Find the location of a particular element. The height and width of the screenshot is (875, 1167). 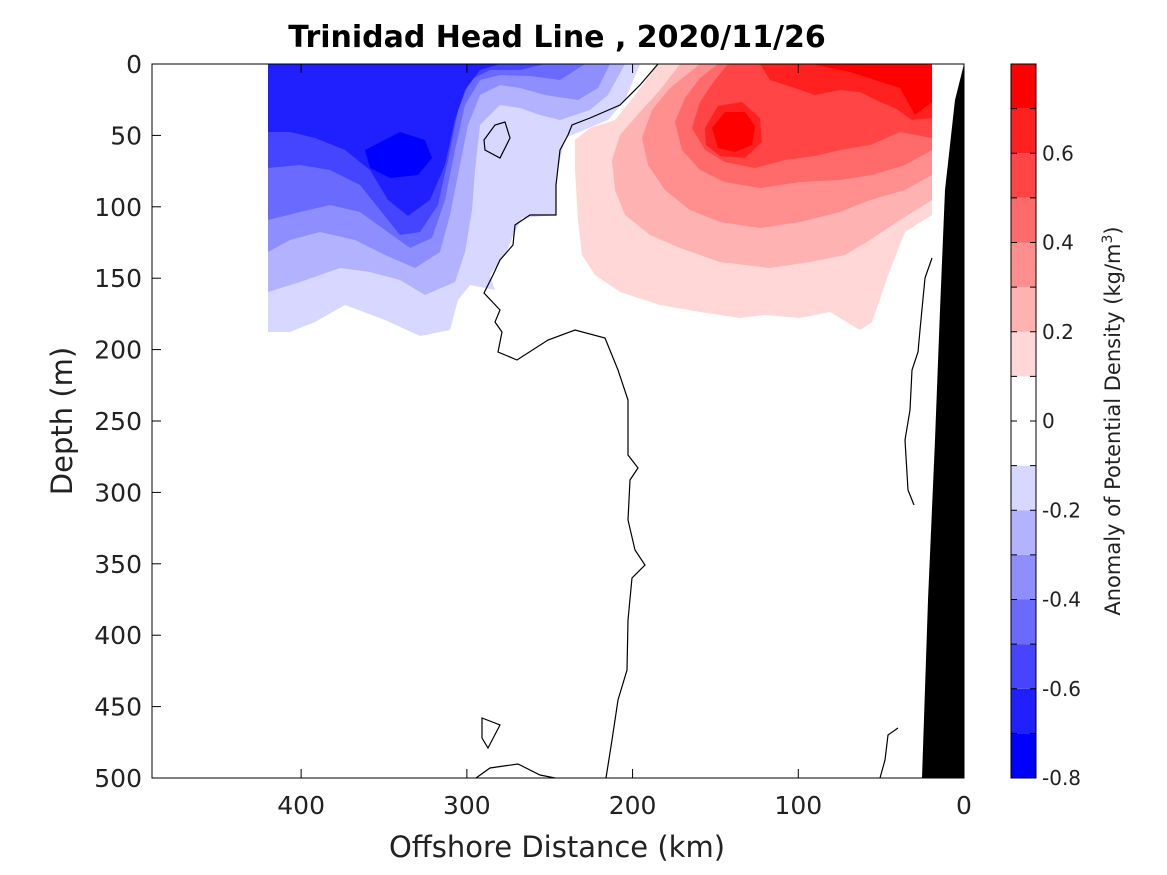

y-tick-label: 50 is located at coordinates (126, 135).